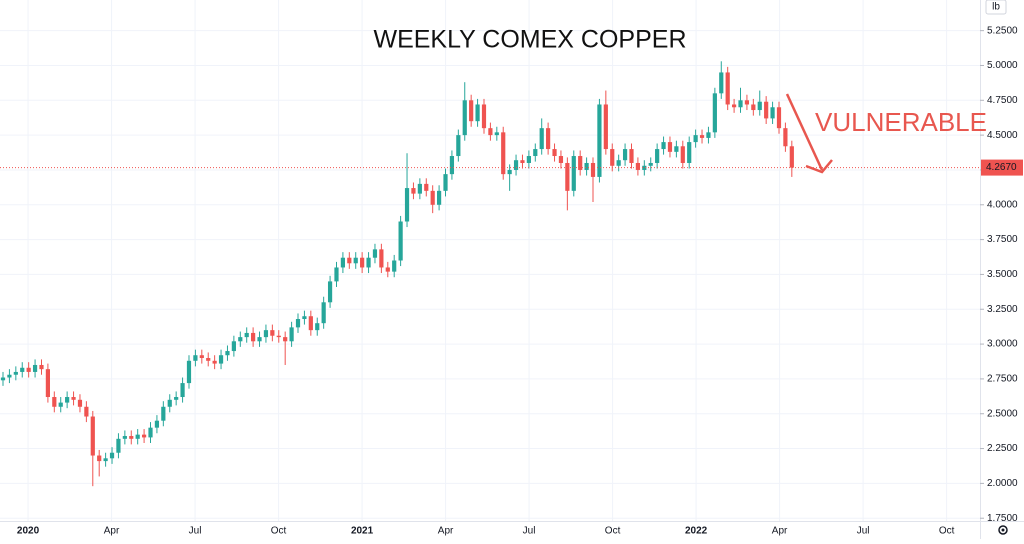  I want to click on y-tick-label: 3.2500, so click(1002, 309).